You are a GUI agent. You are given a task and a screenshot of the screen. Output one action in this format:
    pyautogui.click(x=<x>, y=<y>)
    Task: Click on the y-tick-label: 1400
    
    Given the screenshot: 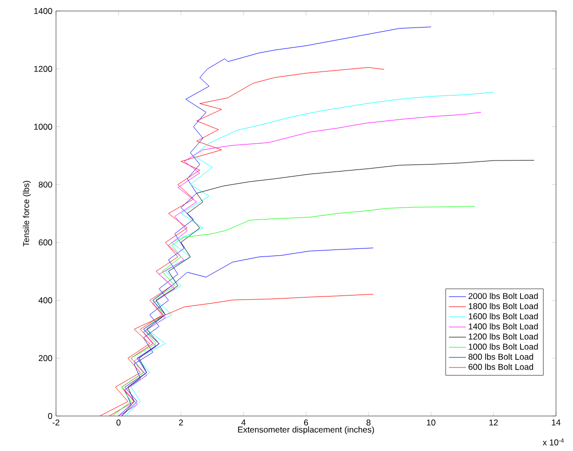 What is the action you would take?
    pyautogui.click(x=43, y=11)
    